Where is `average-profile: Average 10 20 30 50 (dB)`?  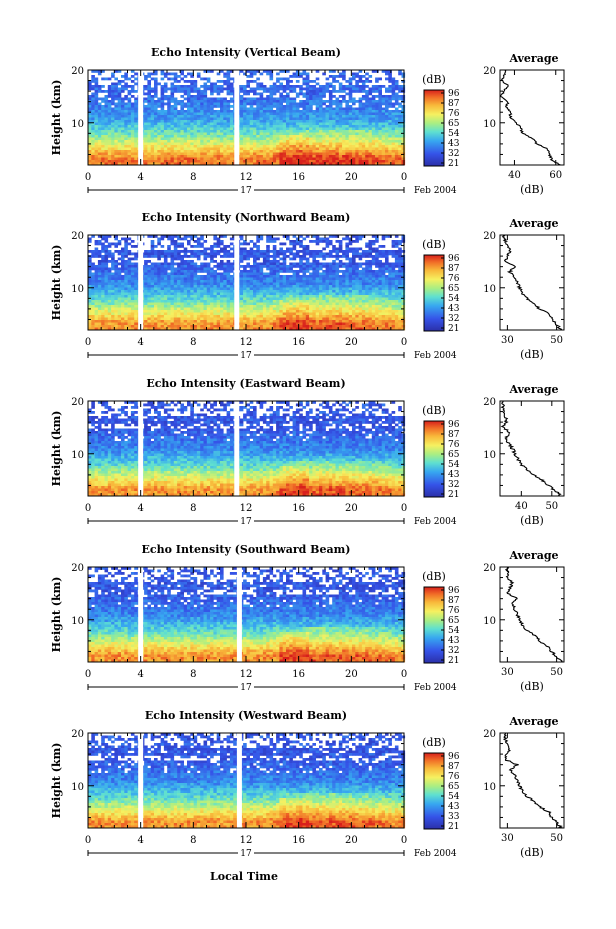 average-profile: Average 10 20 30 50 (dB) is located at coordinates (524, 787).